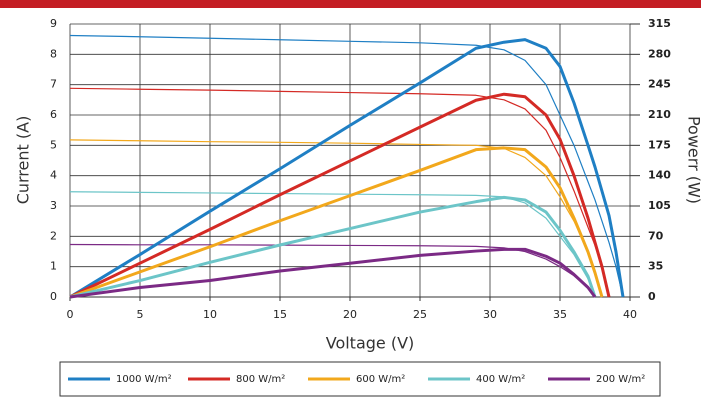 The width and height of the screenshot is (701, 405). I want to click on y2-tick-label: 210, so click(659, 114).